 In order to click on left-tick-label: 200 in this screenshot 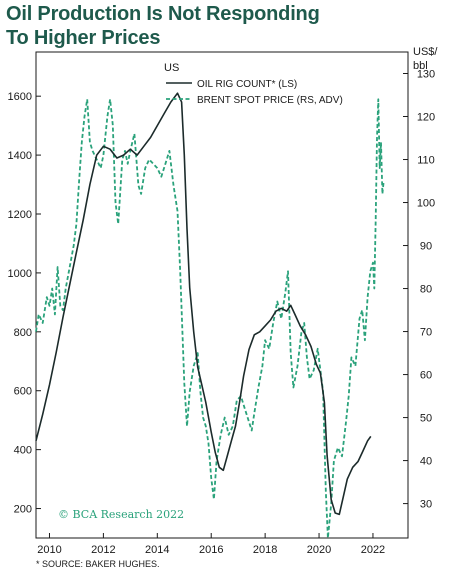, I will do `click(23, 510)`.